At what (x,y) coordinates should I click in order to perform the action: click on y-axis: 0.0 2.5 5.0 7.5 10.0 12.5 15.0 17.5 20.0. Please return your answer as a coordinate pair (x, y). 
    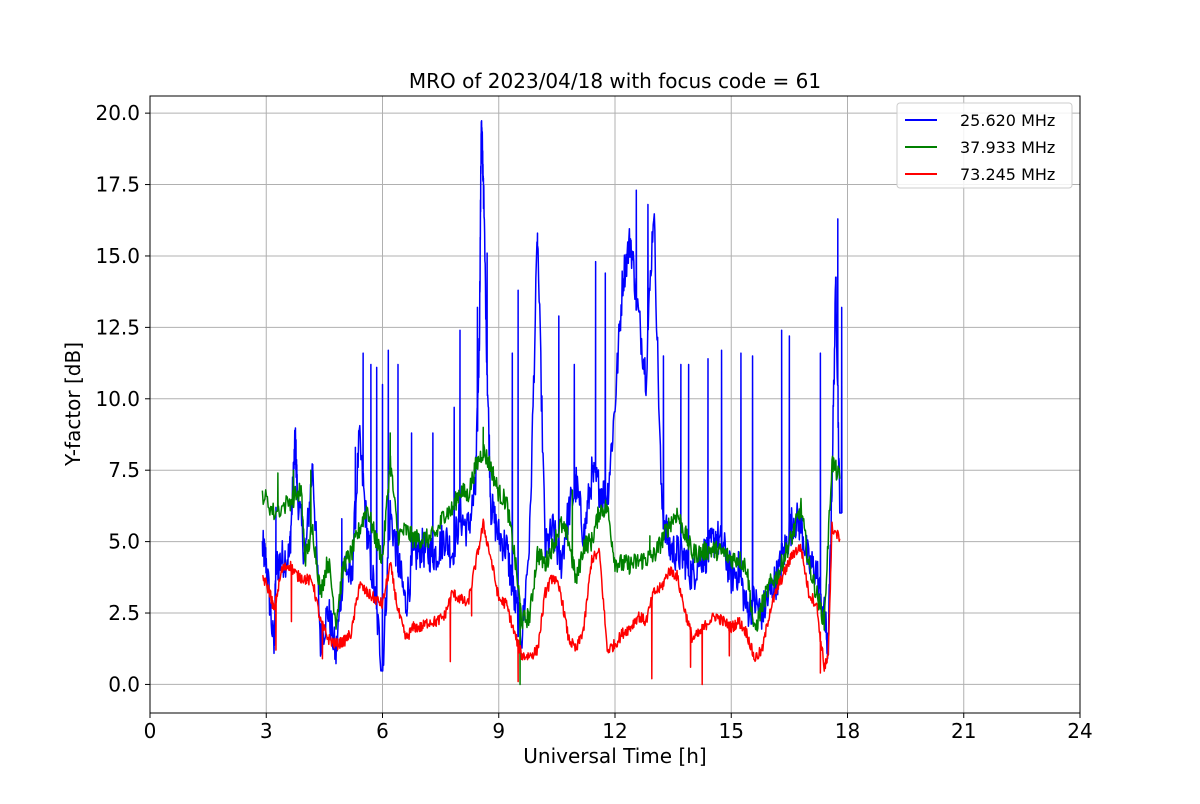
    Looking at the image, I should click on (122, 398).